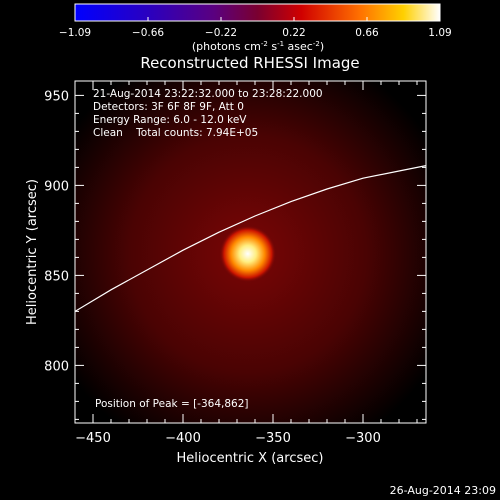 This screenshot has height=500, width=500. Describe the element at coordinates (208, 94) in the screenshot. I see `annotation-time-range: 21-Aug-2014 23:22:32.000 to 23:28:22.000` at that location.